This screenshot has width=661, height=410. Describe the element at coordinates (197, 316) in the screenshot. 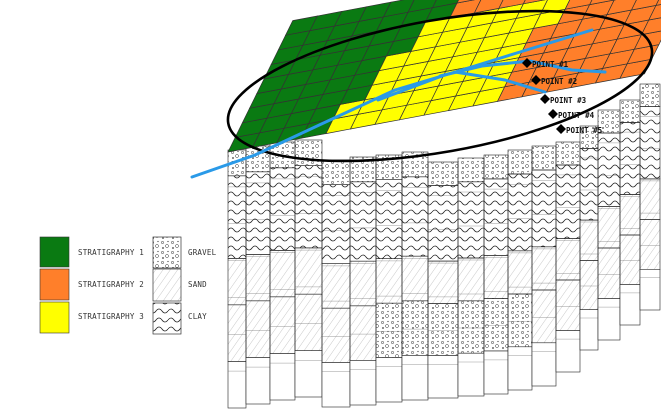

I see `legend-label-clay: CLAY` at that location.